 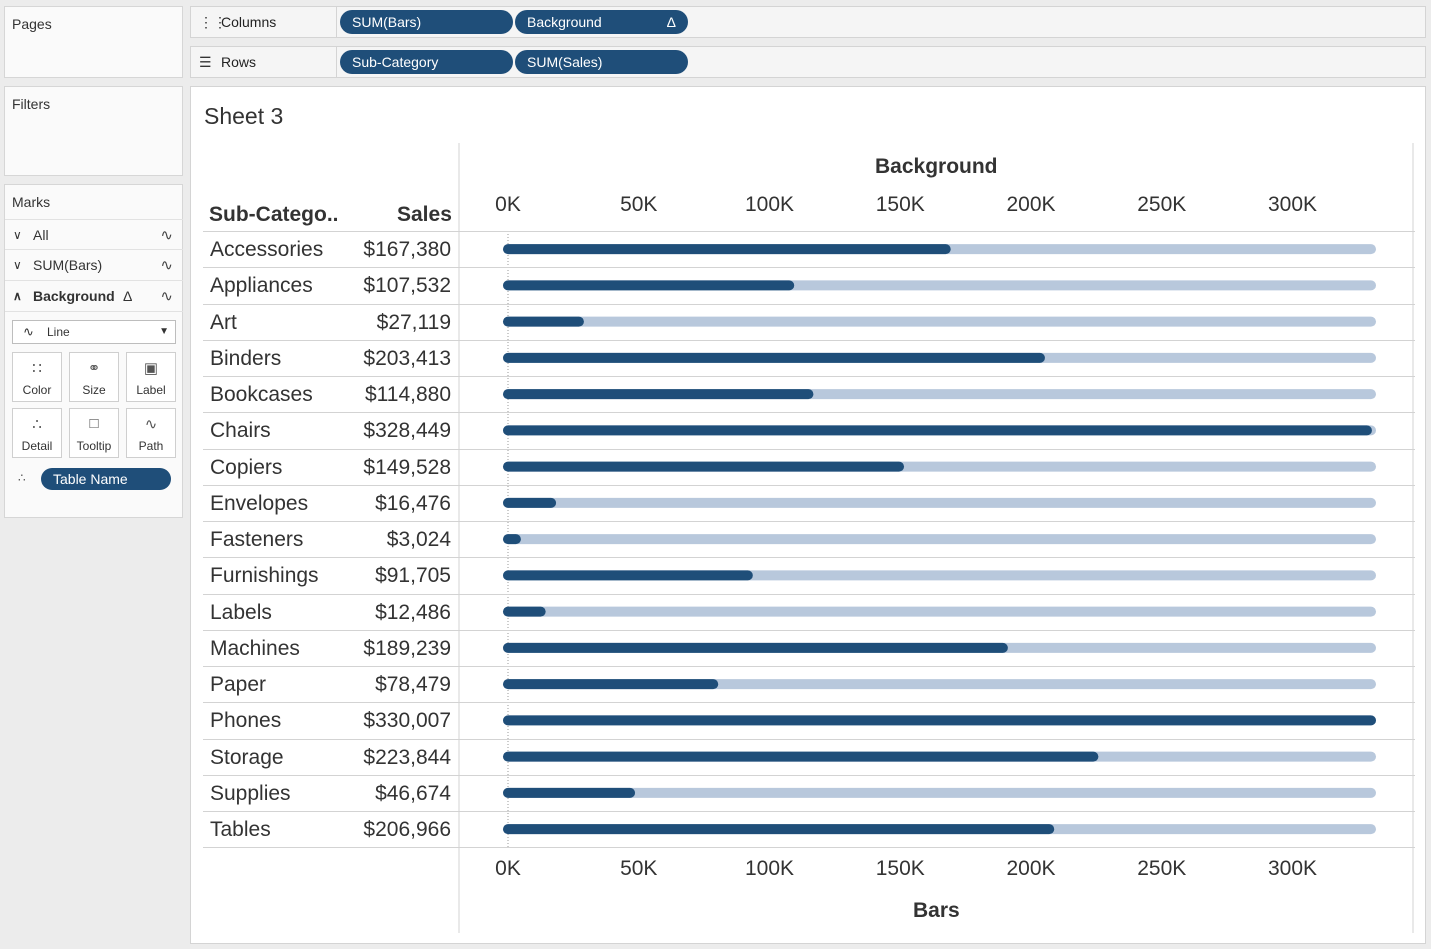 I want to click on marks-row-sum-bars: ∨ SUM(Bars) ∿, so click(x=94, y=265).